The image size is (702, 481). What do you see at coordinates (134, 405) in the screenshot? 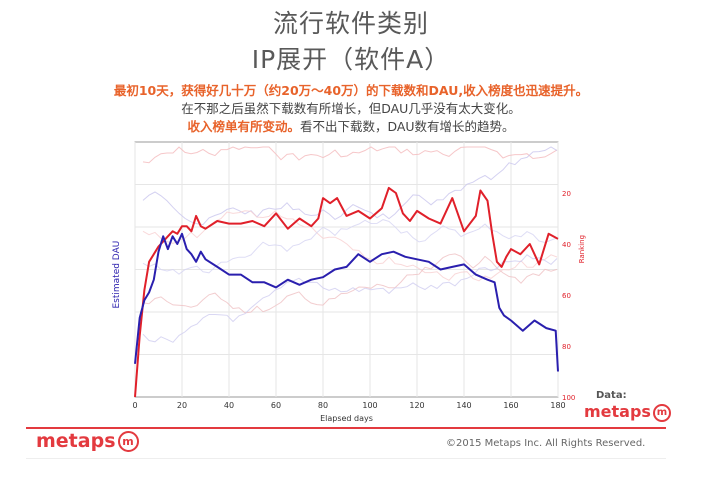
I see `x-tick-label: 0` at bounding box center [134, 405].